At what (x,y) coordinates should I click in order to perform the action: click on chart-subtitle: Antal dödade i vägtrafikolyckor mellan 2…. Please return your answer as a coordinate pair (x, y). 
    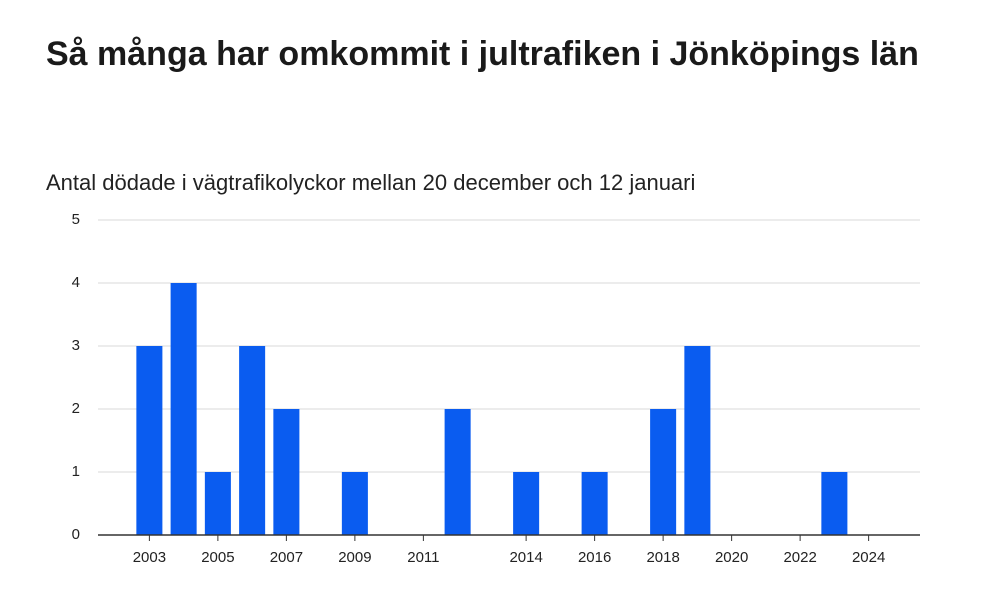
    Looking at the image, I should click on (371, 182).